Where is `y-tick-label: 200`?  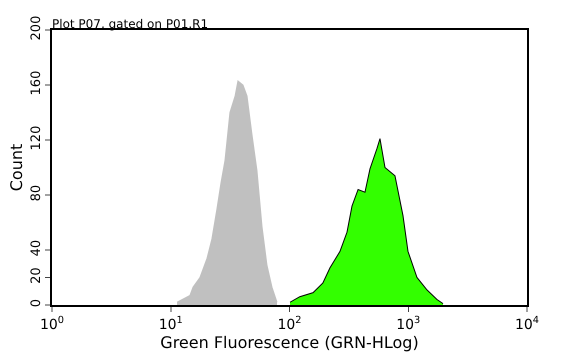
y-tick-label: 200 is located at coordinates (36, 28).